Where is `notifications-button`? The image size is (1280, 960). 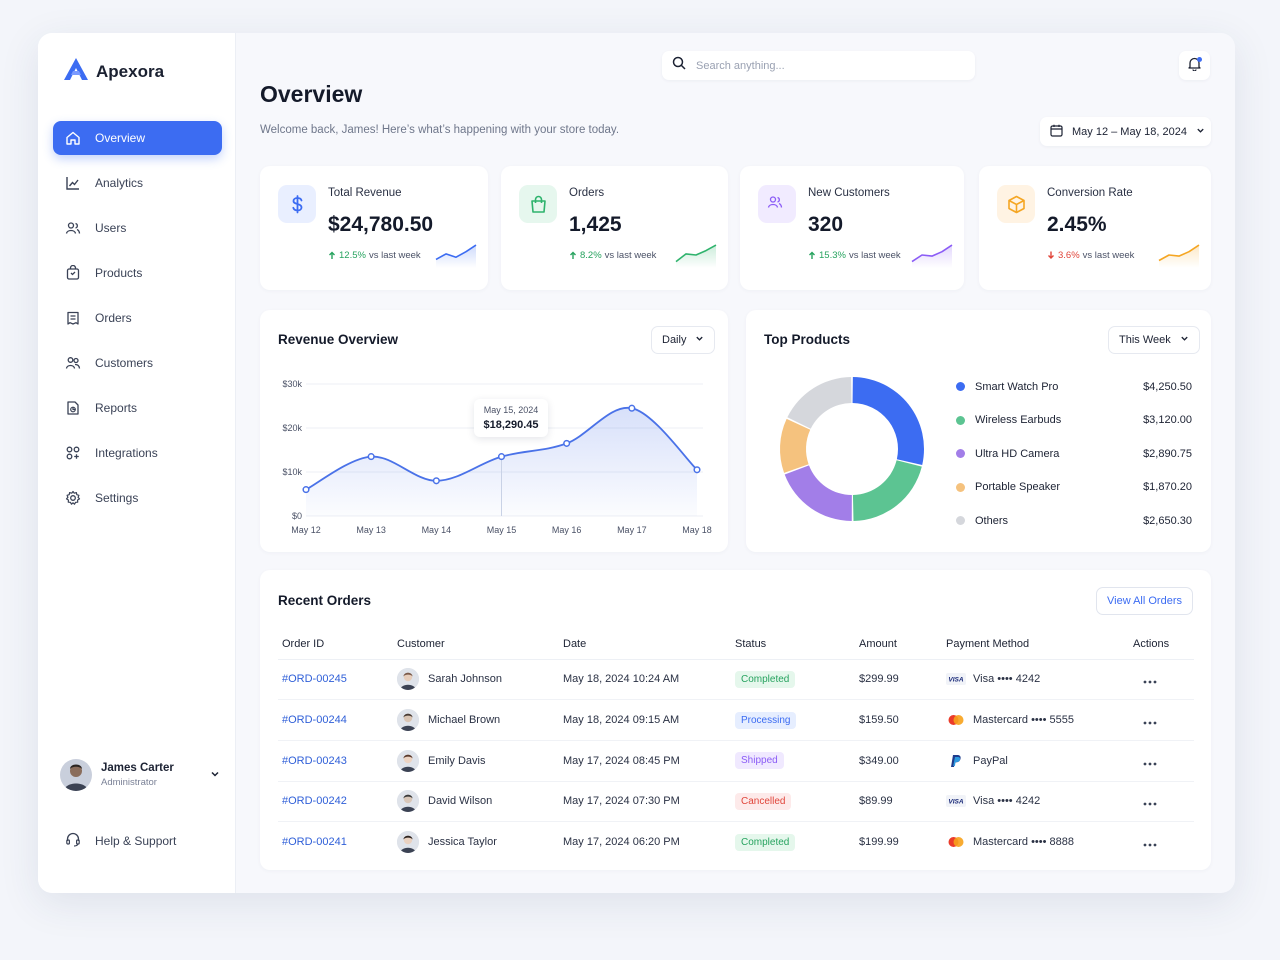
notifications-button is located at coordinates (1194, 65).